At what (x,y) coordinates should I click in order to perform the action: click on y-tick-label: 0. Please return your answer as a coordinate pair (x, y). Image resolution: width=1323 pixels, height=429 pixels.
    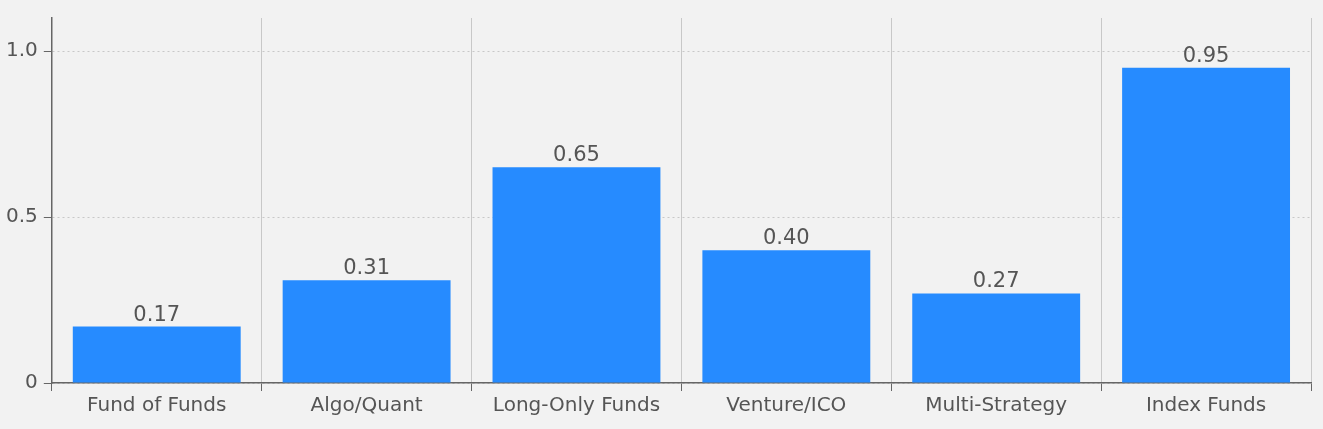
    Looking at the image, I should click on (31, 381).